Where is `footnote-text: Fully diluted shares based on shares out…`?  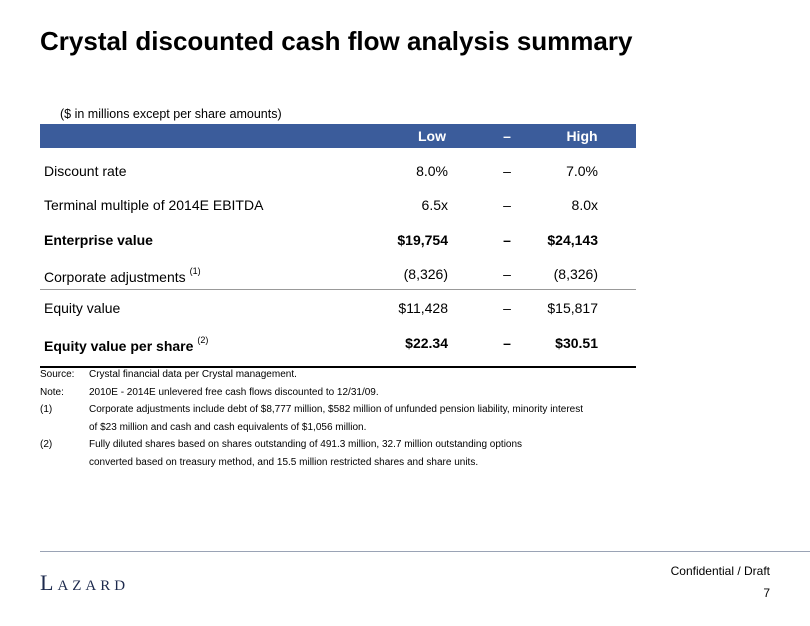
footnote-text: Fully diluted shares based on shares out… is located at coordinates (306, 445).